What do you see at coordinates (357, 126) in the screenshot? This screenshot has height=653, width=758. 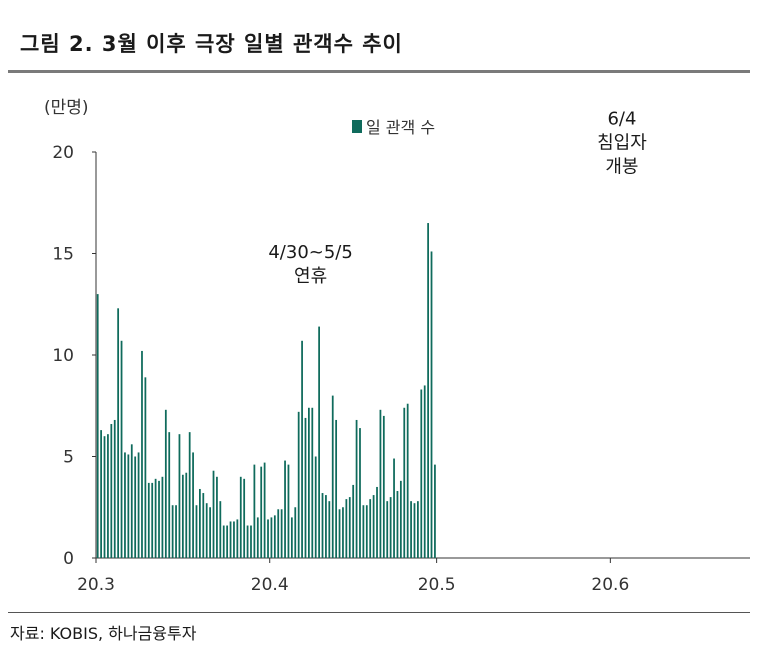 I see `legend-swatch` at bounding box center [357, 126].